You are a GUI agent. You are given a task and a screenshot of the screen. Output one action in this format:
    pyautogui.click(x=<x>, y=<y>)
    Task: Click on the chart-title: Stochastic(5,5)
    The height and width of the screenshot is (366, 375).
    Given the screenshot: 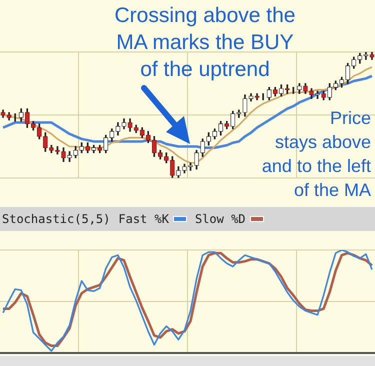 What is the action you would take?
    pyautogui.click(x=56, y=219)
    